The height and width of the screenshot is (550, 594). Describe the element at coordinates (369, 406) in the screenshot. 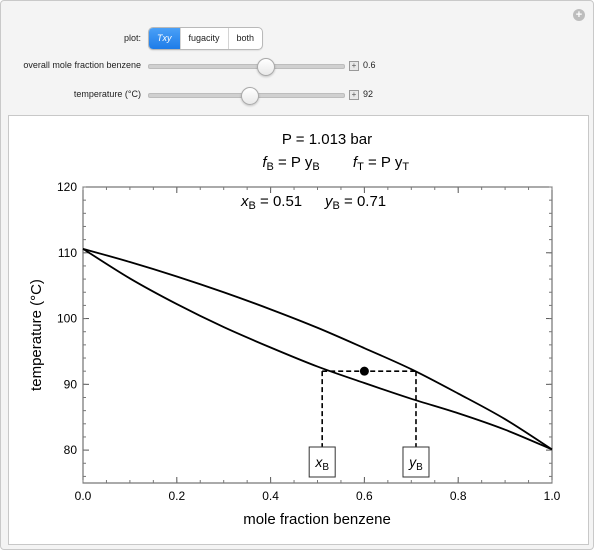

I see `tie-line-group` at that location.